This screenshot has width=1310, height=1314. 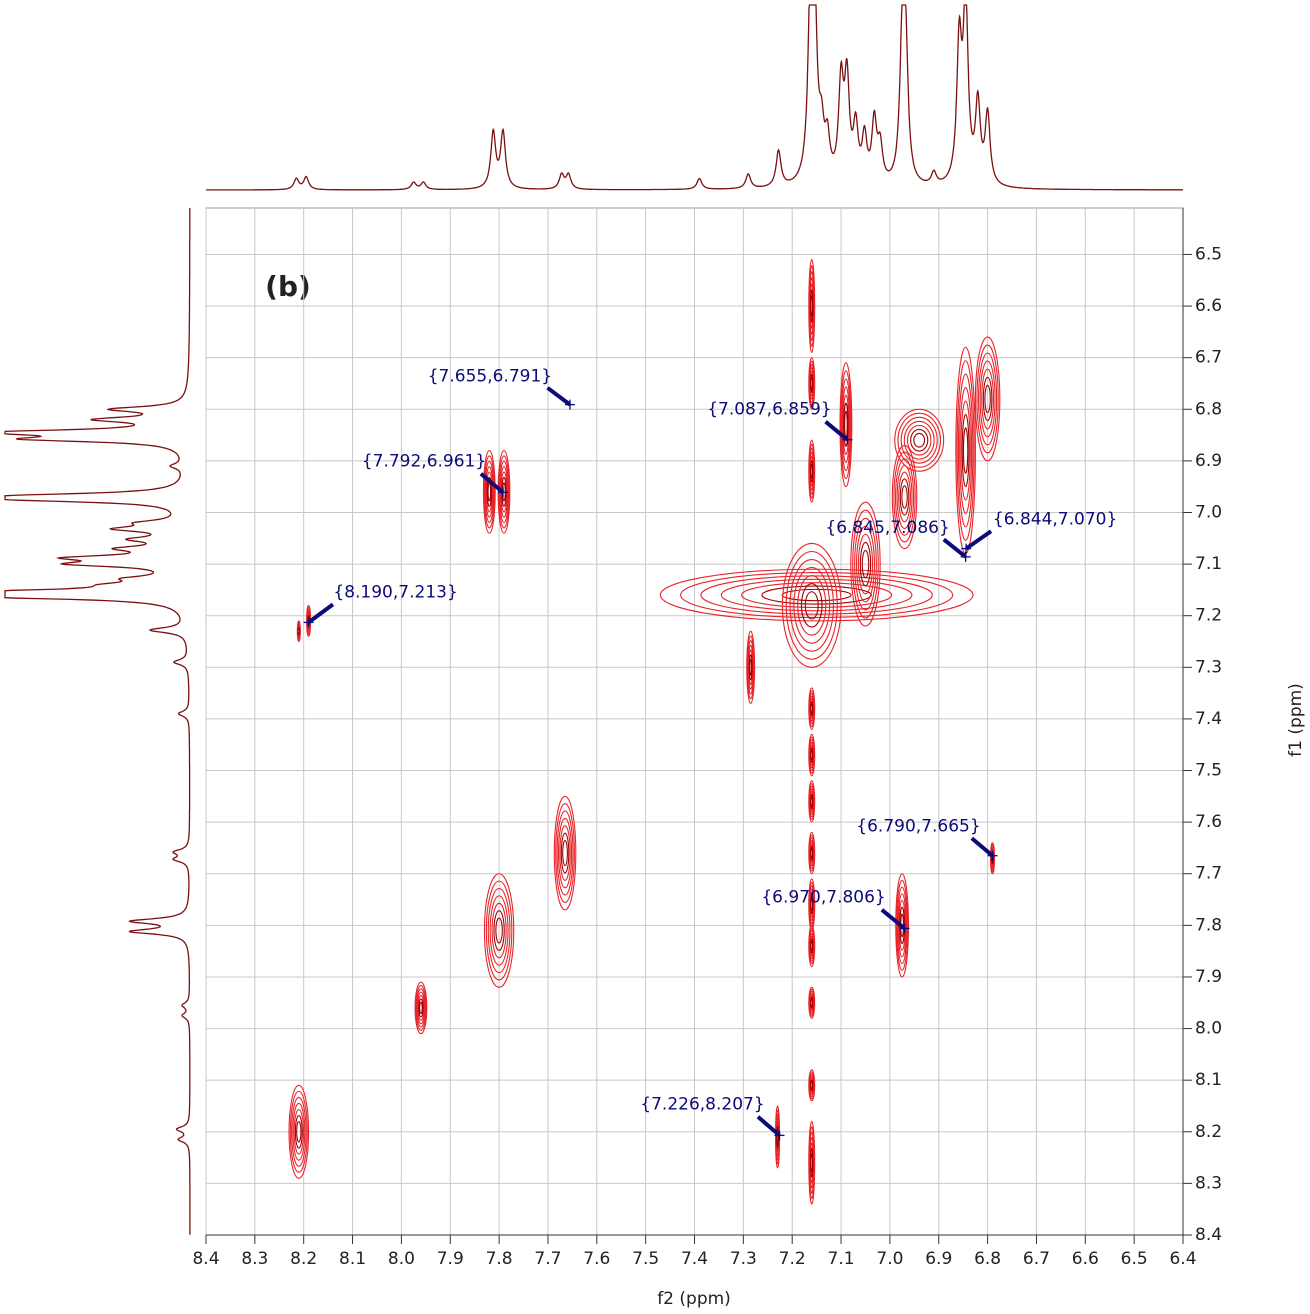 I want to click on x-tick-label: 7.7, so click(x=547, y=1259).